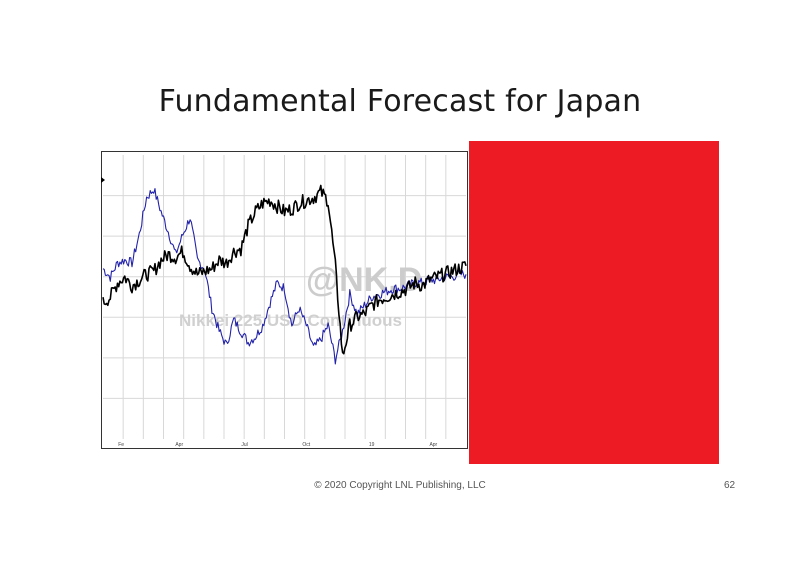 Image resolution: width=800 pixels, height=566 pixels. What do you see at coordinates (244, 445) in the screenshot?
I see `x-tick-label: Jul` at bounding box center [244, 445].